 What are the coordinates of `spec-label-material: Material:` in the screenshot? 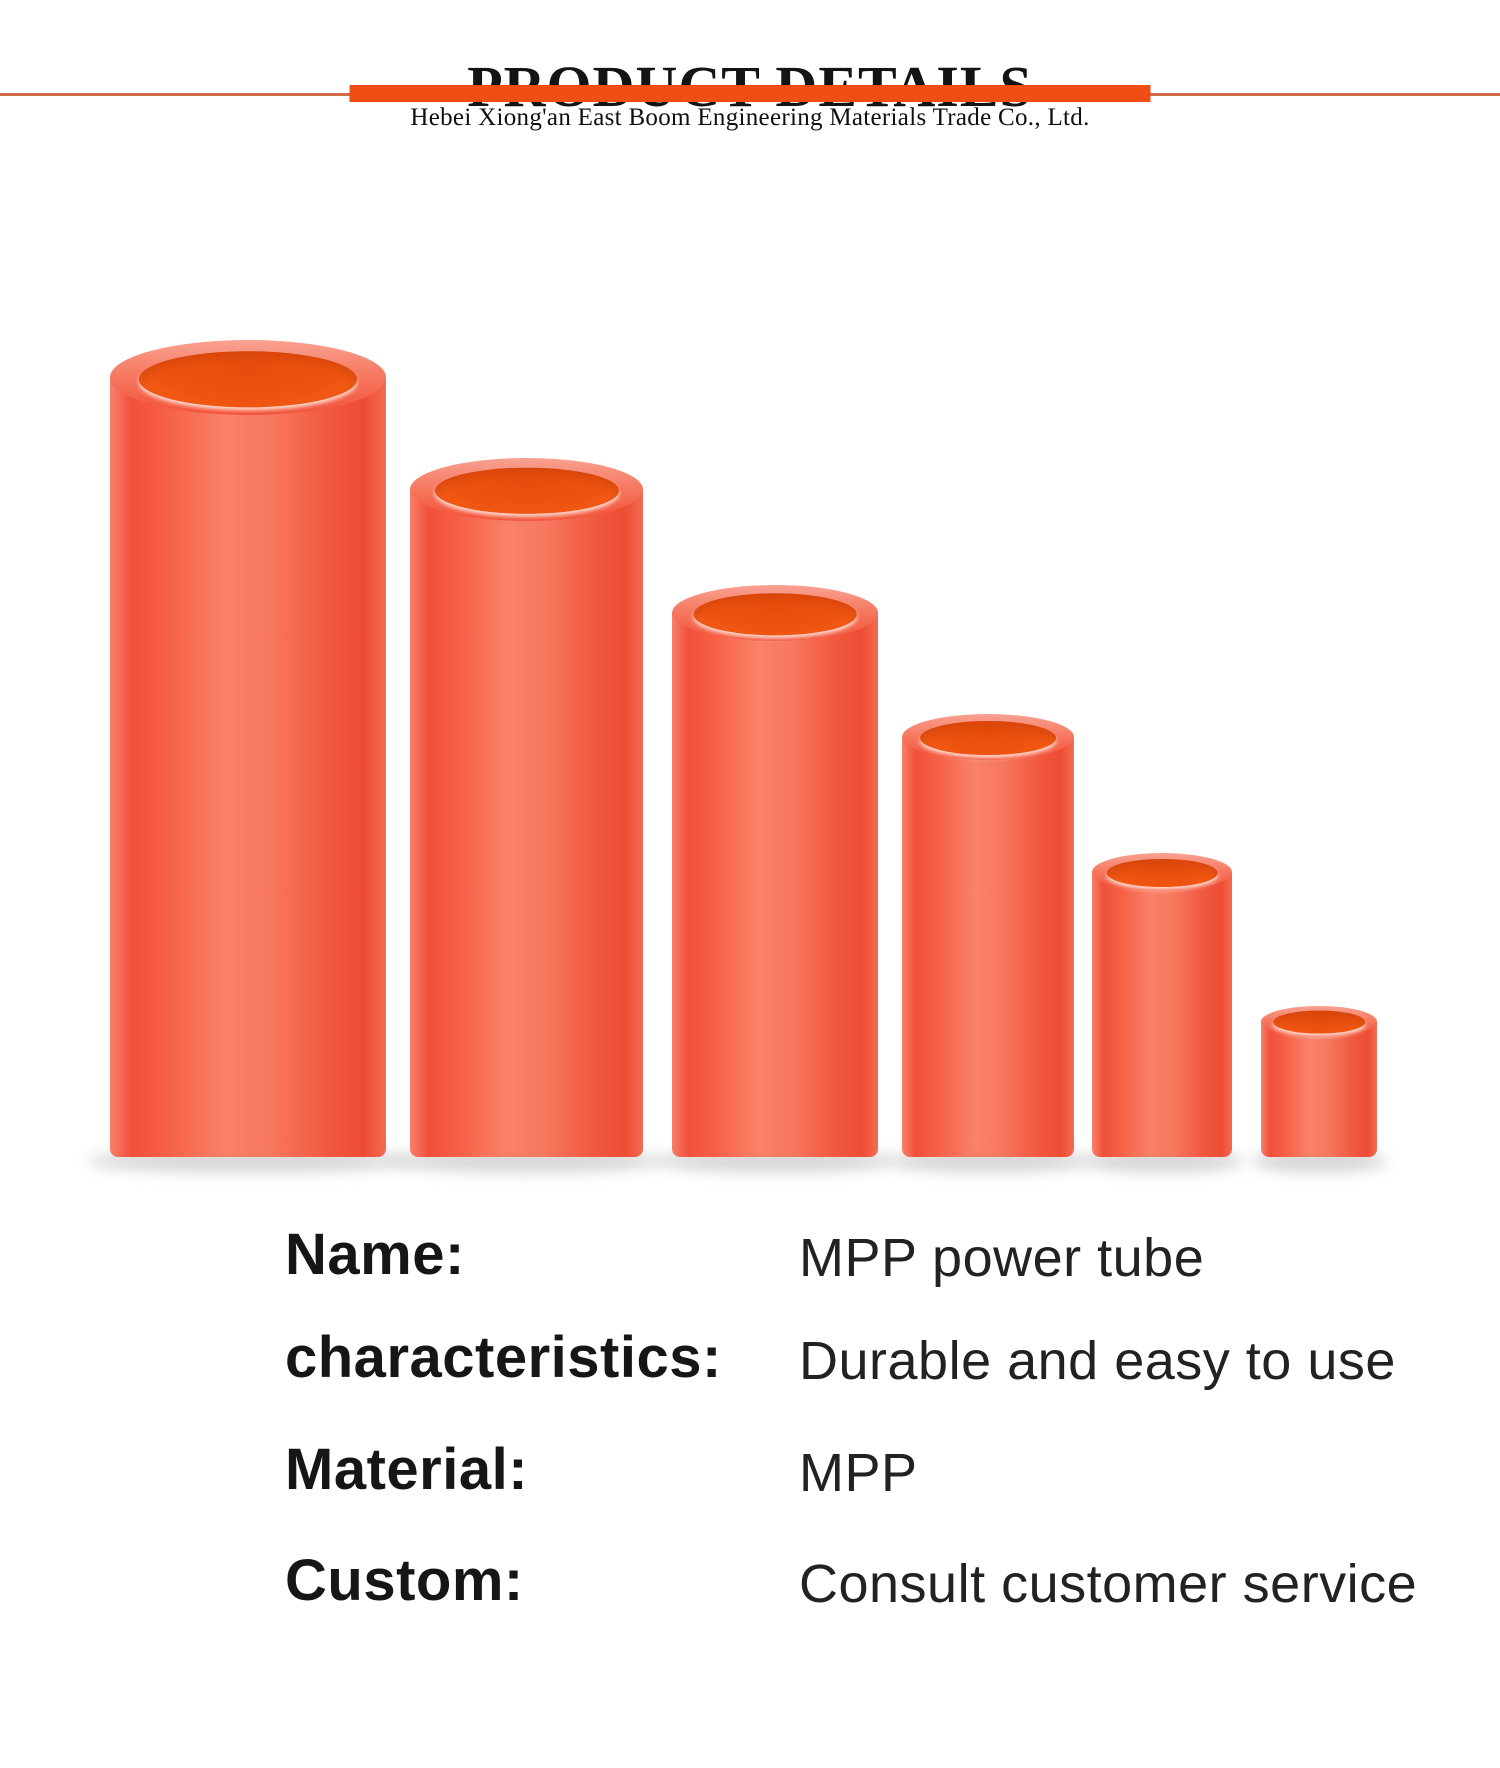 It's located at (407, 1469).